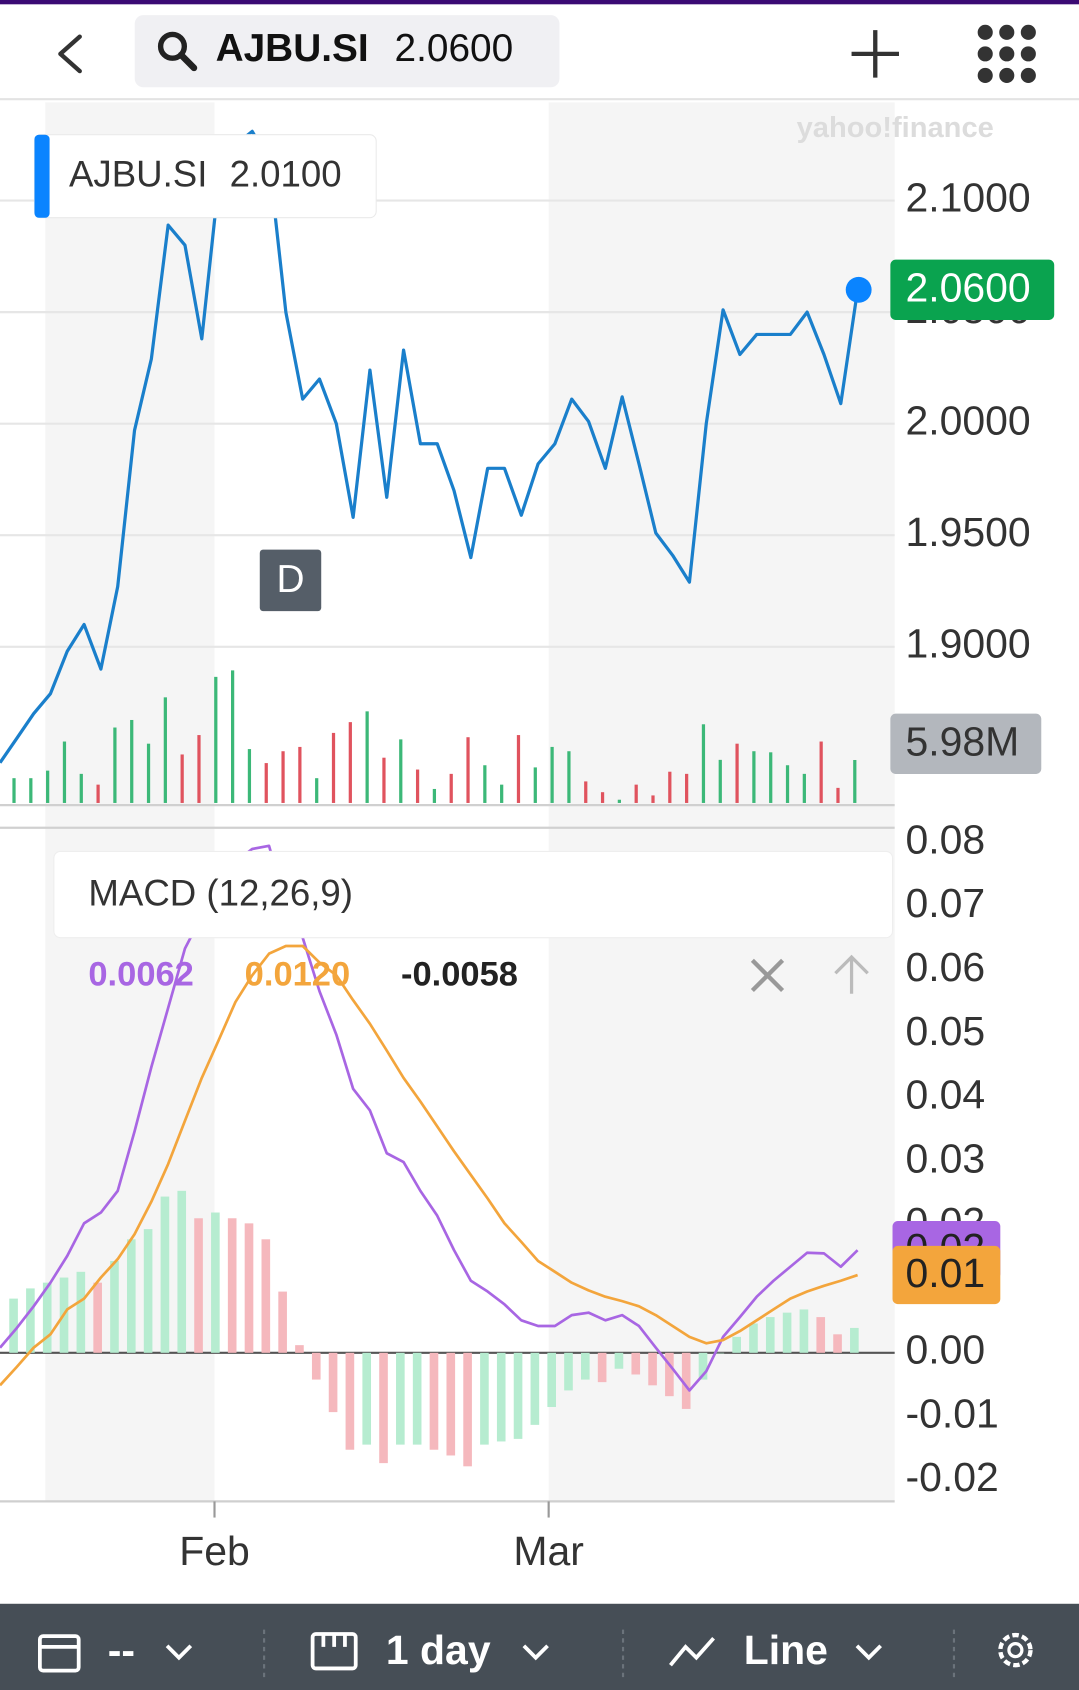  I want to click on style-picker: Line, so click(775, 1650).